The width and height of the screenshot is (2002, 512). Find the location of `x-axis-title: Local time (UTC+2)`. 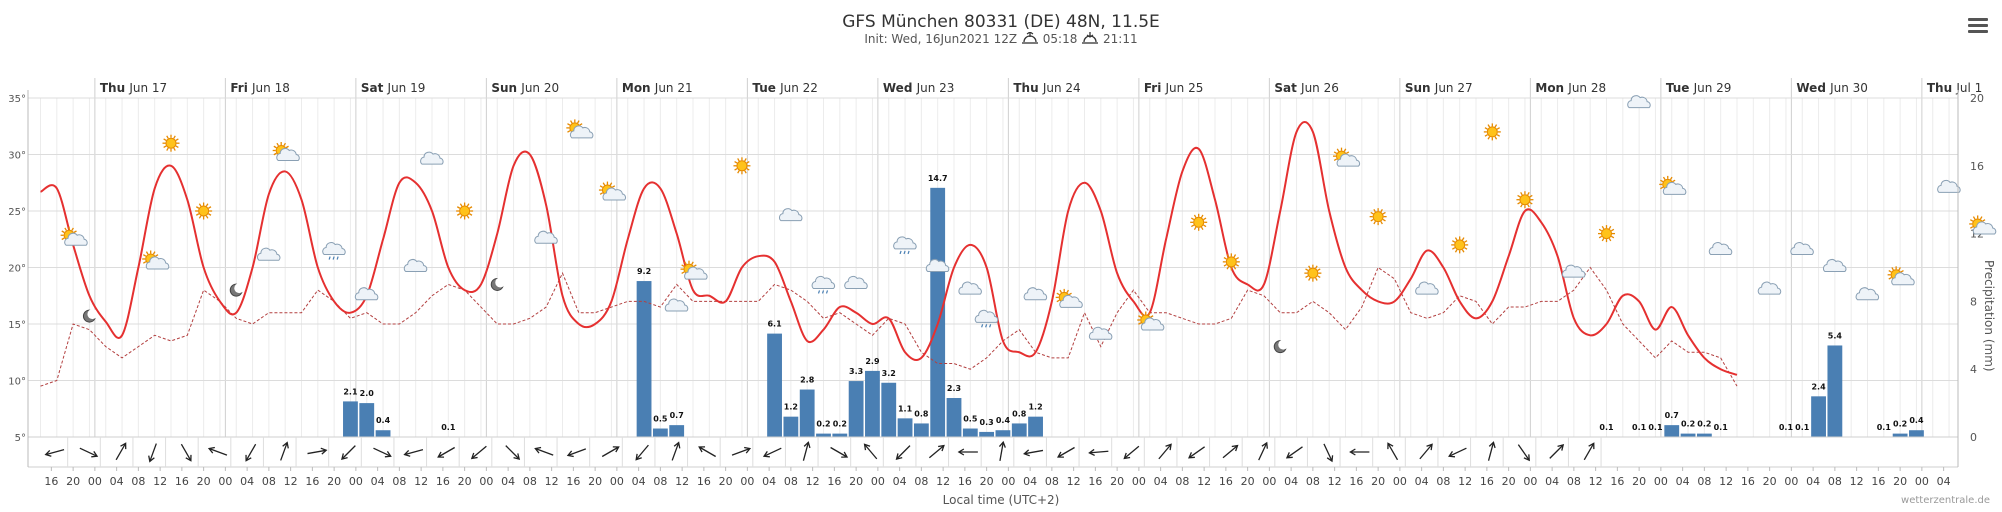

x-axis-title: Local time (UTC+2) is located at coordinates (1001, 500).